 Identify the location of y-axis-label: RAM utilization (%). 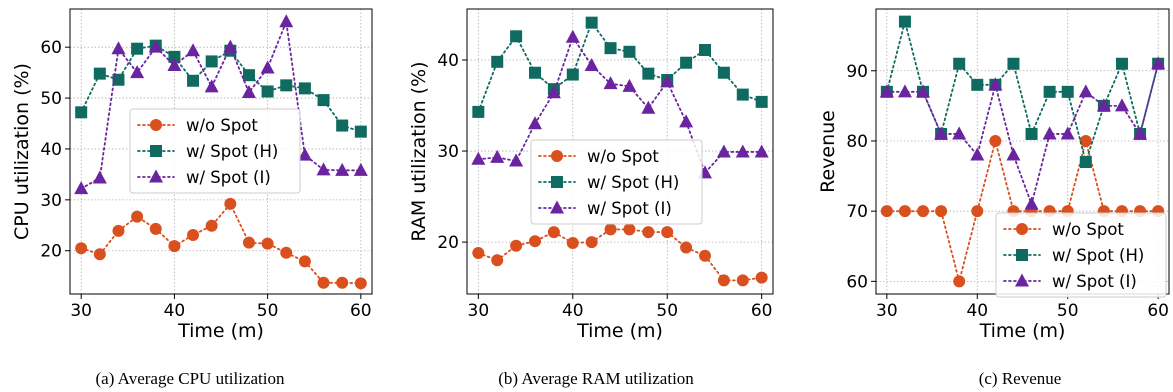
(419, 151).